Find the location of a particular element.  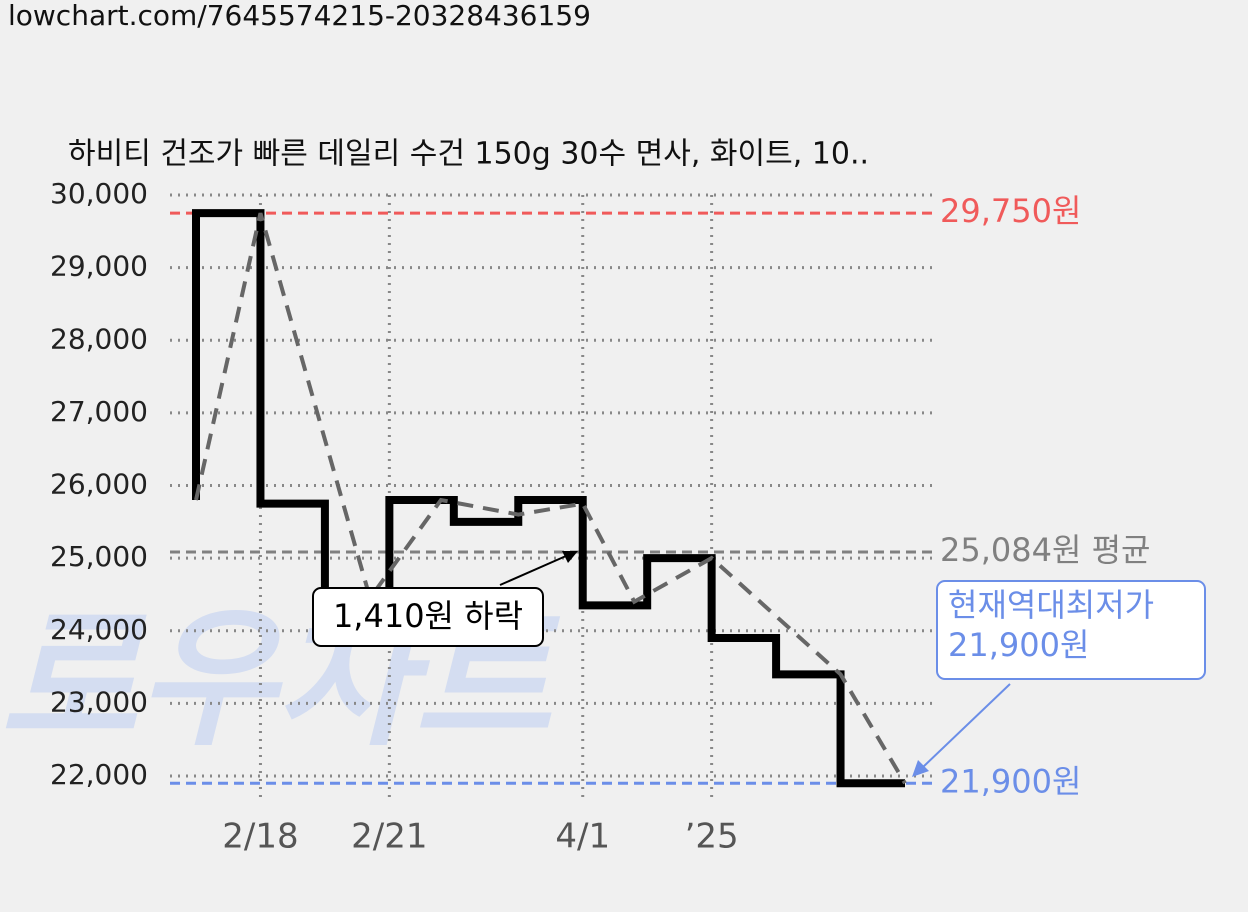

x-tick-label: ’25 is located at coordinates (712, 837).